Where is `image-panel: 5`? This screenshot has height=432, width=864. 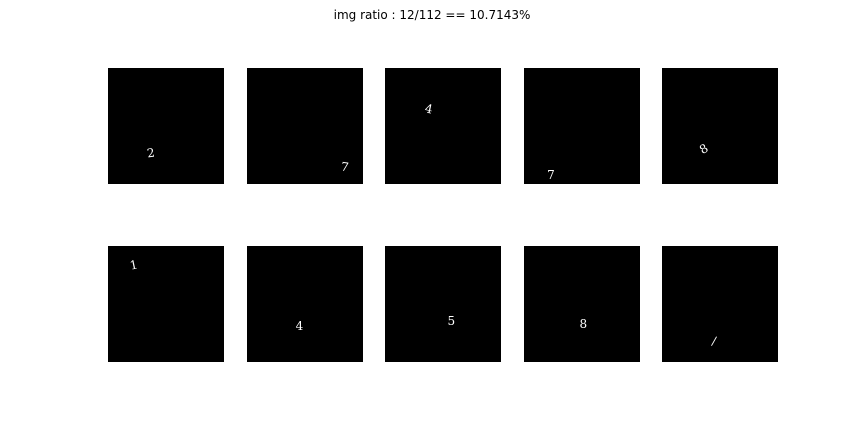
image-panel: 5 is located at coordinates (443, 304).